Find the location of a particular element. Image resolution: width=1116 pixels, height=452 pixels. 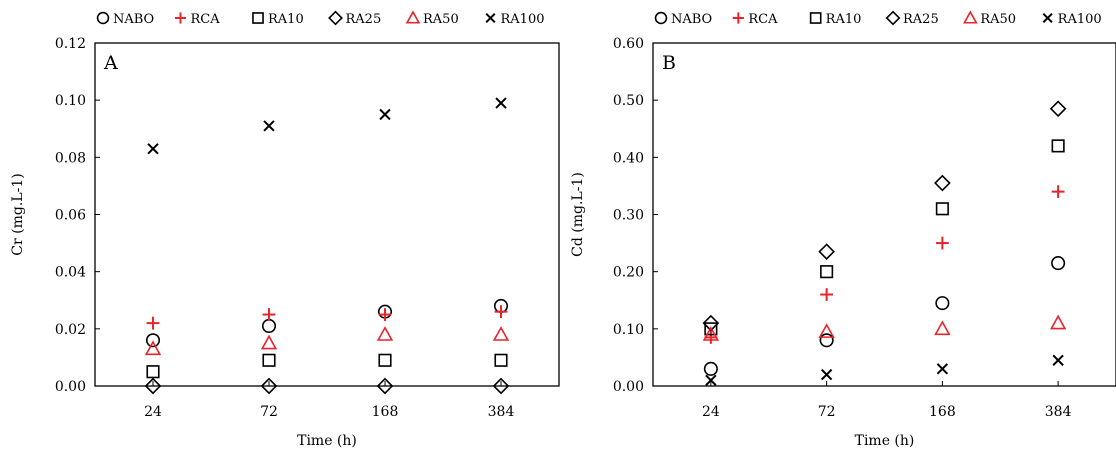

series-rca is located at coordinates (884, 264).